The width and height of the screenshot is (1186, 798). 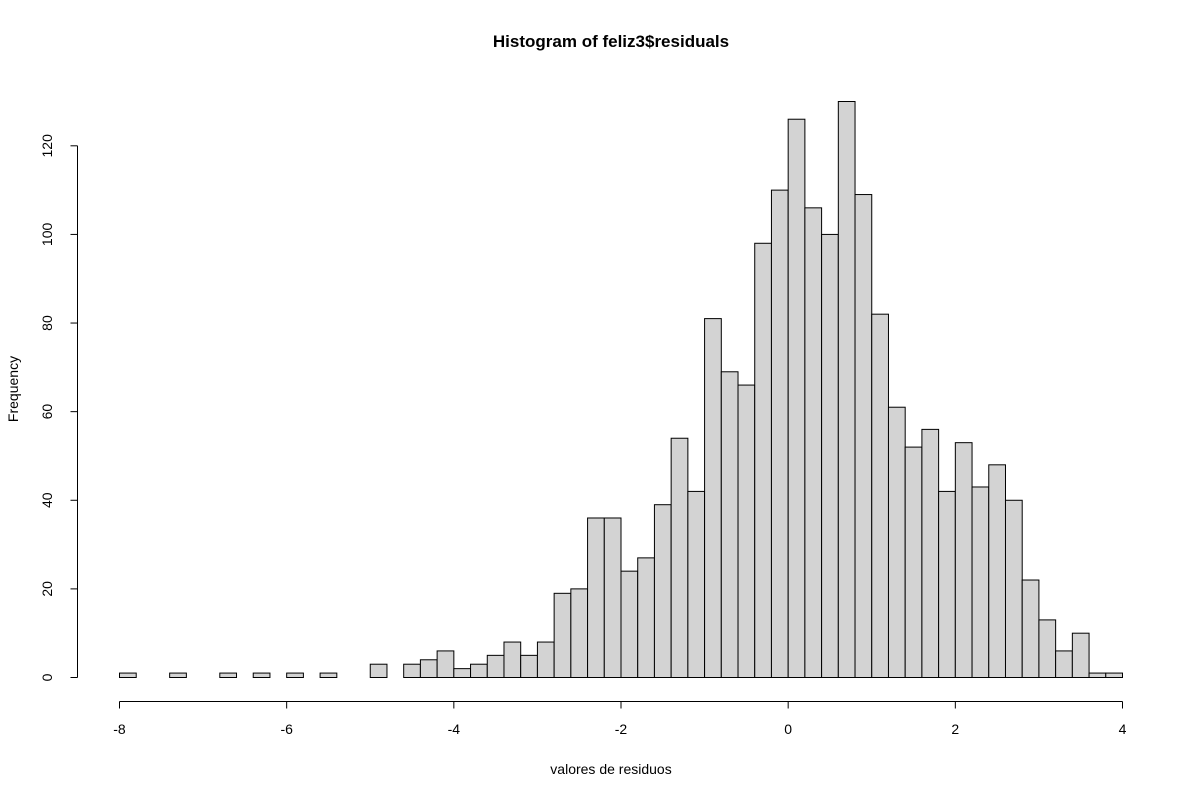 What do you see at coordinates (47, 500) in the screenshot?
I see `y-tick-label: 40` at bounding box center [47, 500].